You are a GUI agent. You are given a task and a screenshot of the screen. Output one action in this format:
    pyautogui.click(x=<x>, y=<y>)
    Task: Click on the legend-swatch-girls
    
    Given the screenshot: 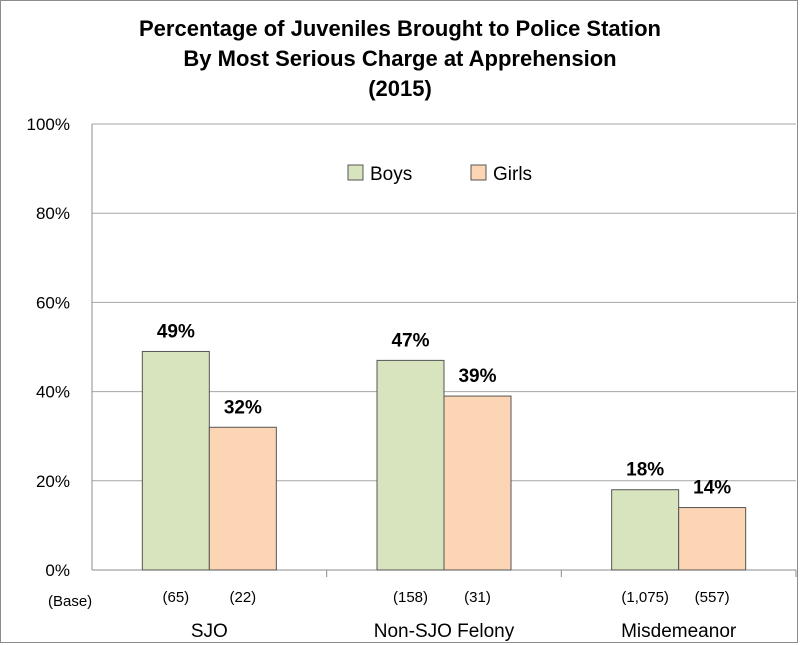 What is the action you would take?
    pyautogui.click(x=478, y=172)
    